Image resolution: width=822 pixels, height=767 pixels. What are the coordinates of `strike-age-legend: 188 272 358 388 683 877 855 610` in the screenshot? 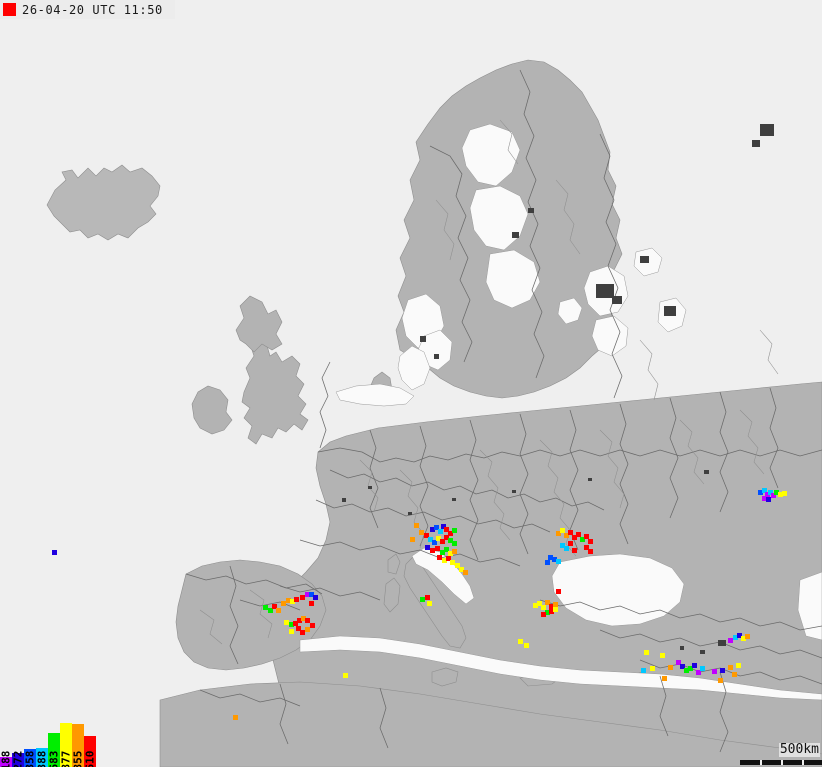 It's located at (48, 737).